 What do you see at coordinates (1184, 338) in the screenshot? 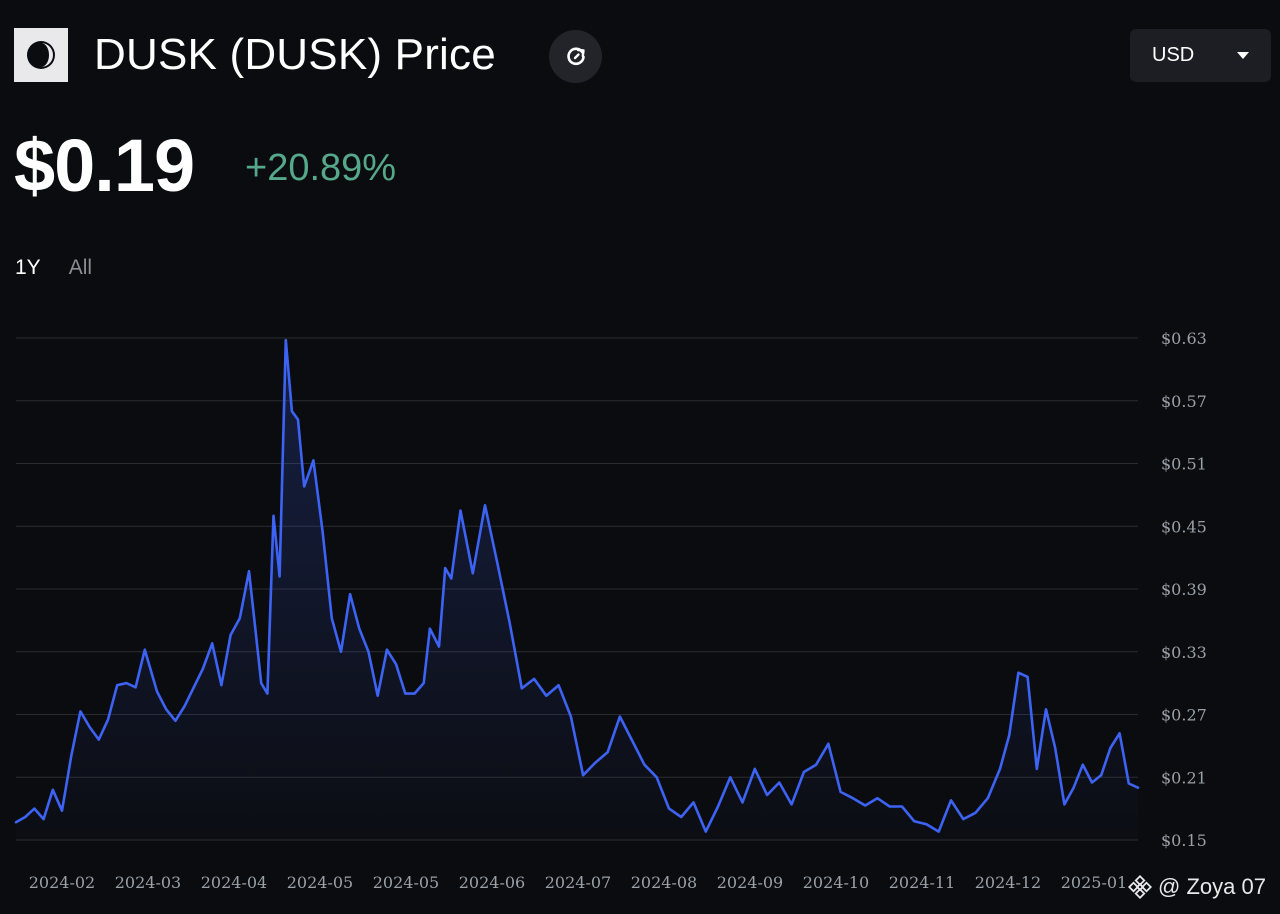
I see `y-tick-label: $0.63` at bounding box center [1184, 338].